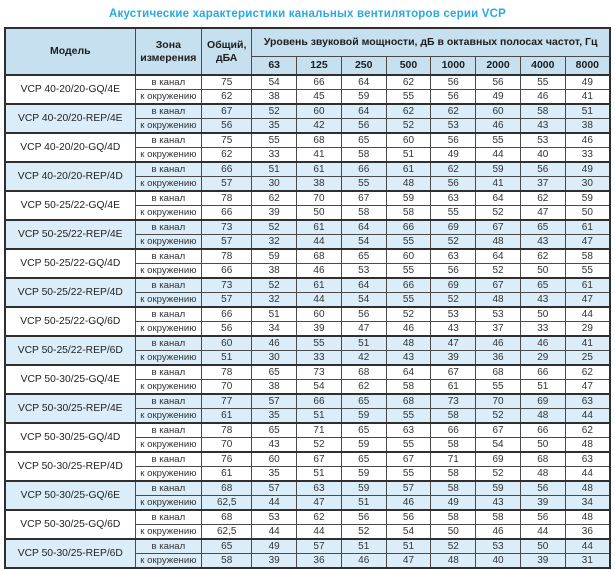  What do you see at coordinates (227, 169) in the screenshot?
I see `total-dba-cell: 66` at bounding box center [227, 169].